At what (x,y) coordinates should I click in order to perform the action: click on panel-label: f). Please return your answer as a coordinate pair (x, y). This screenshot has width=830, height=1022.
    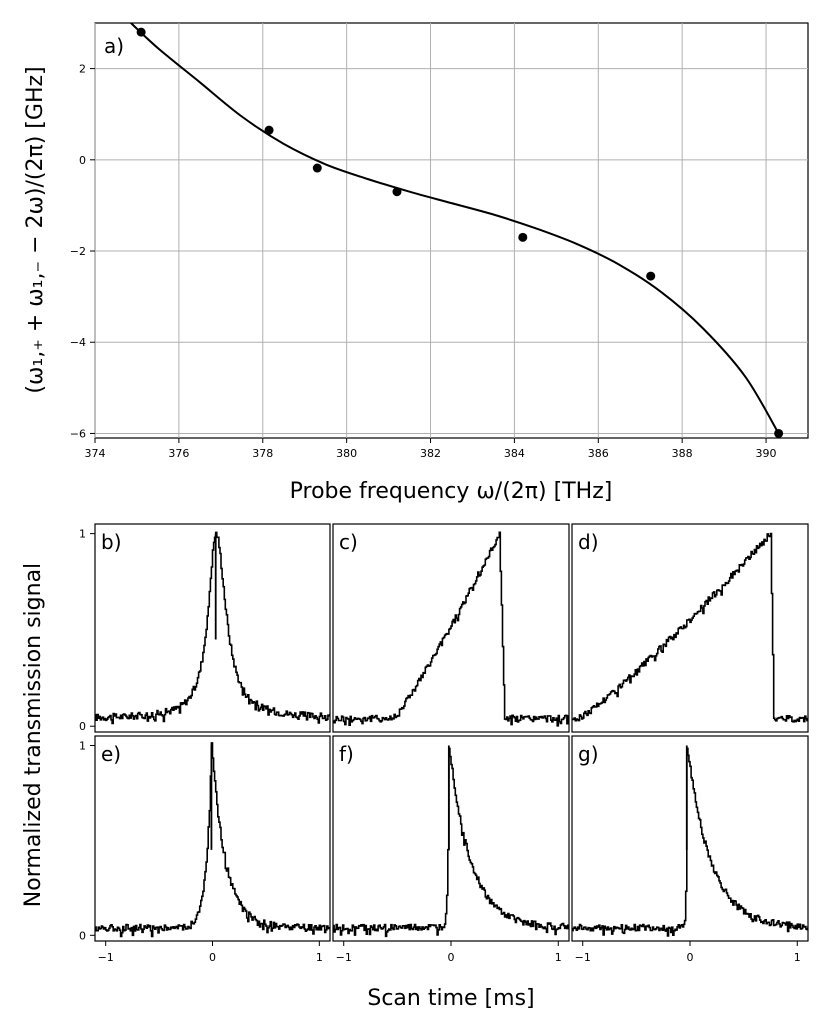
    Looking at the image, I should click on (346, 754).